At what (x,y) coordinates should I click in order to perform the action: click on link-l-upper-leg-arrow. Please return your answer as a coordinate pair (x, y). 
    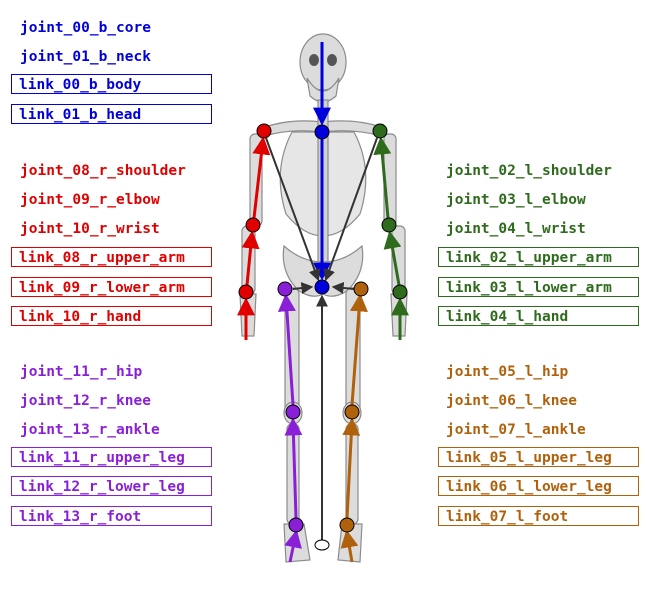
    Looking at the image, I should click on (358, 349).